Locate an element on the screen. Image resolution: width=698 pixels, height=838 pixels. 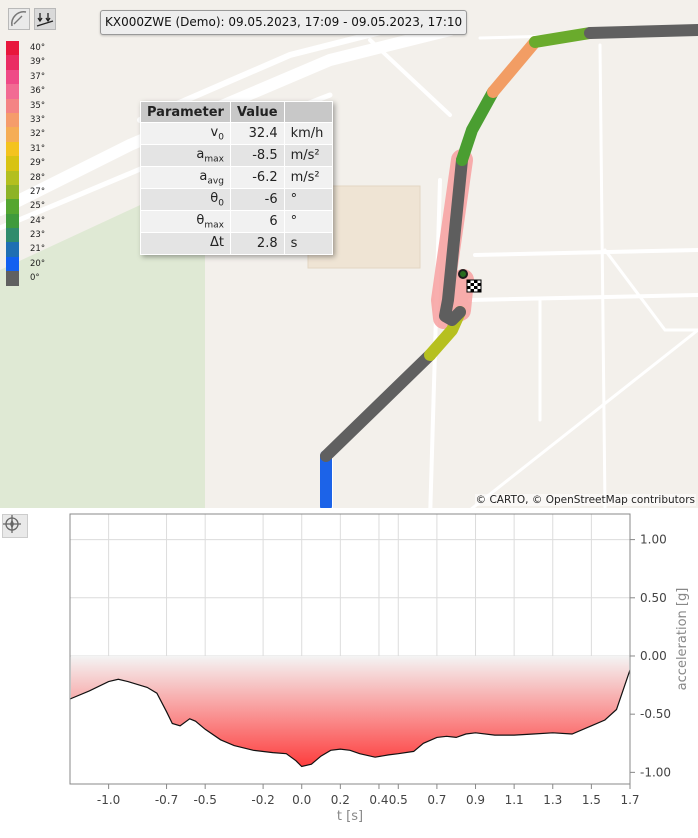
legend-item: 31° is located at coordinates (25, 149).